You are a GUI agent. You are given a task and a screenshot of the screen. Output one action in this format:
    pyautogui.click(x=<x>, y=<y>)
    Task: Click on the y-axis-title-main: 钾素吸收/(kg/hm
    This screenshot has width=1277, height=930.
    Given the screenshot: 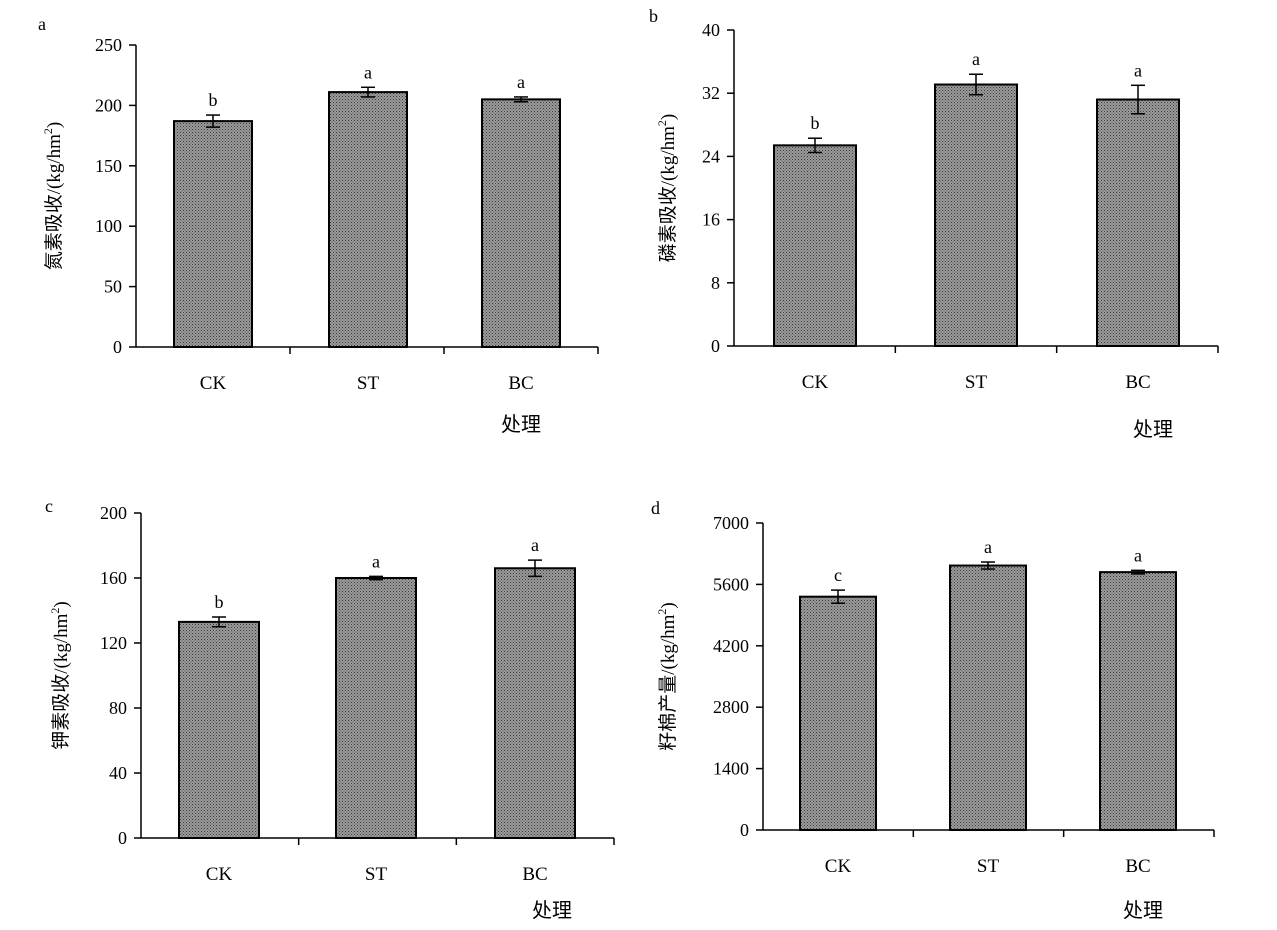 What is the action you would take?
    pyautogui.click(x=61, y=681)
    